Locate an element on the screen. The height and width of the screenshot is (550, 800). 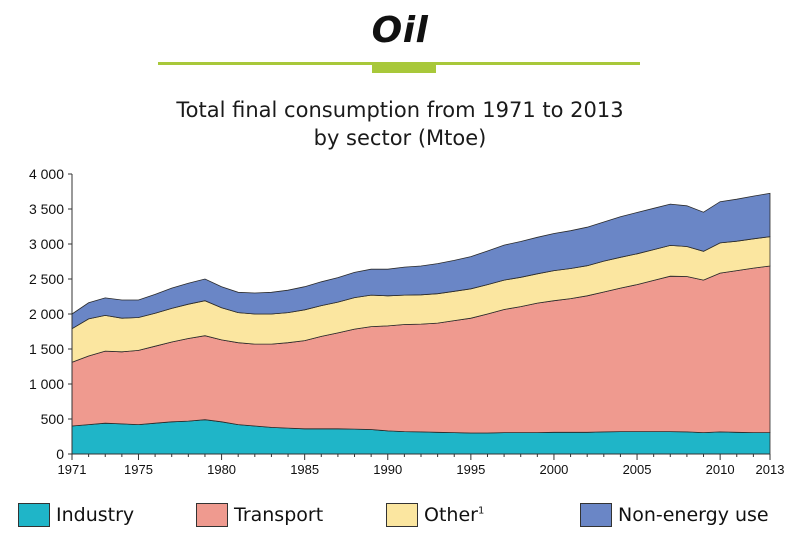
legend-label-other: Other1 is located at coordinates (454, 515).